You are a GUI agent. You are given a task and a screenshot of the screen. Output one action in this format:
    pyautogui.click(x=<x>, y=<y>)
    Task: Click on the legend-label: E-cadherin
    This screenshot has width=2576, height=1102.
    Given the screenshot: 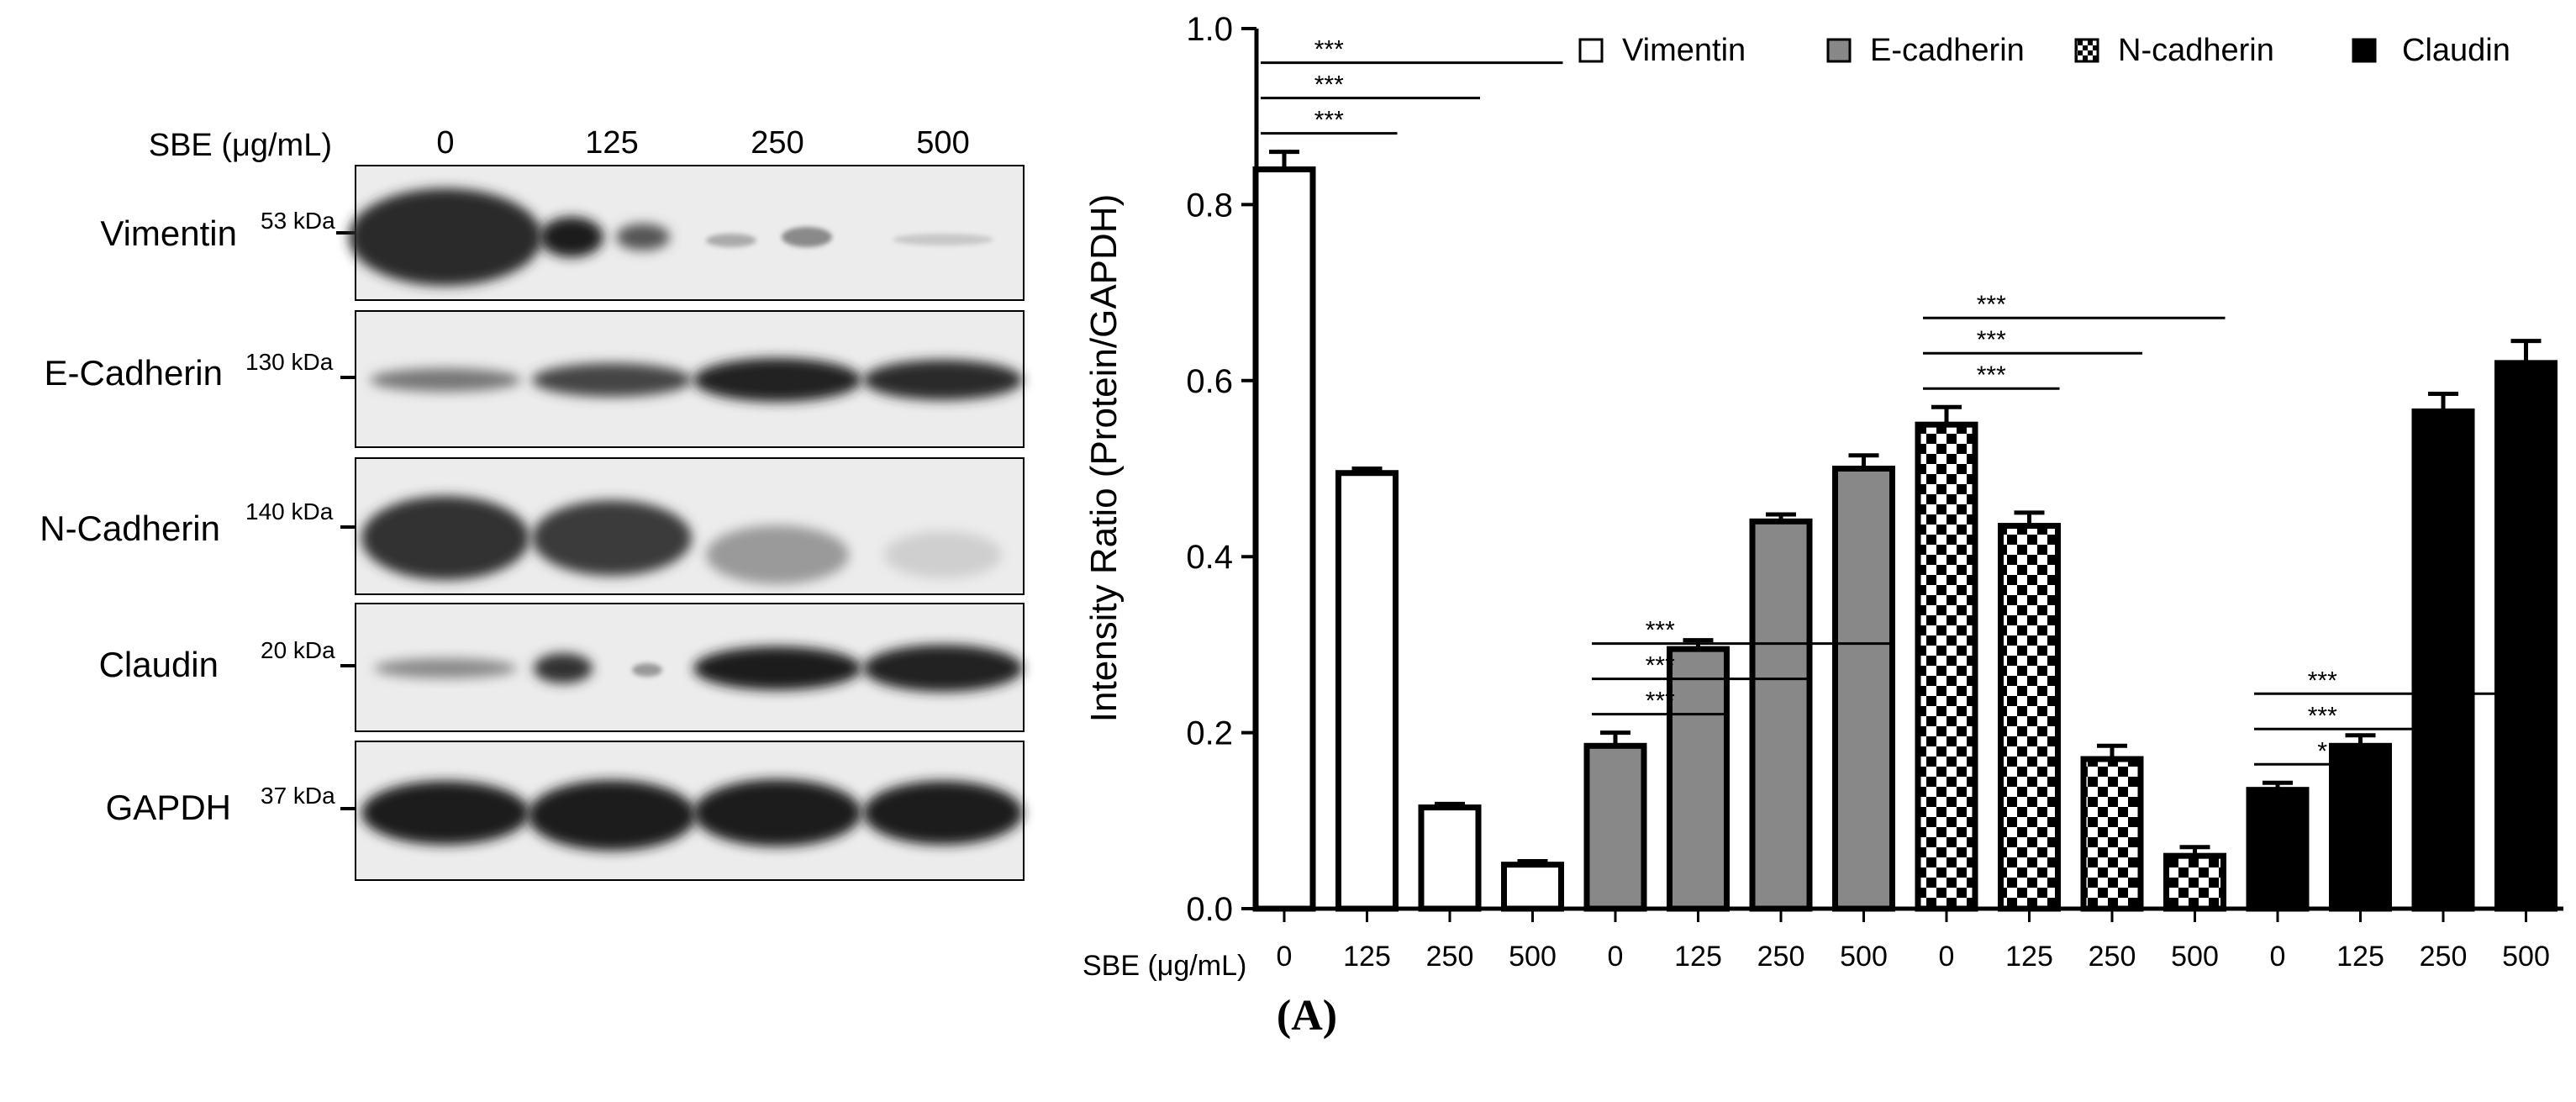 What is the action you would take?
    pyautogui.click(x=1947, y=50)
    